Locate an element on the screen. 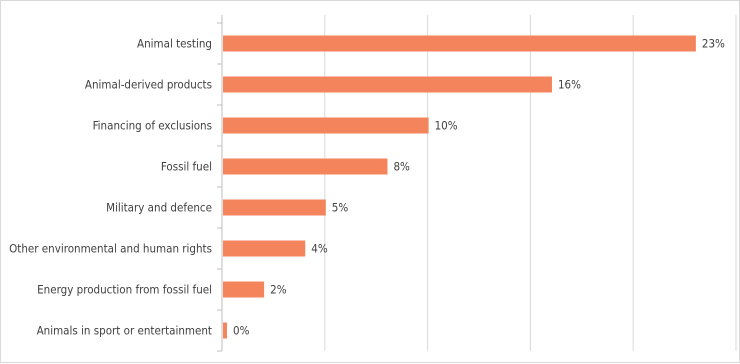 This screenshot has height=364, width=740. category-label: Military and defence is located at coordinates (159, 208).